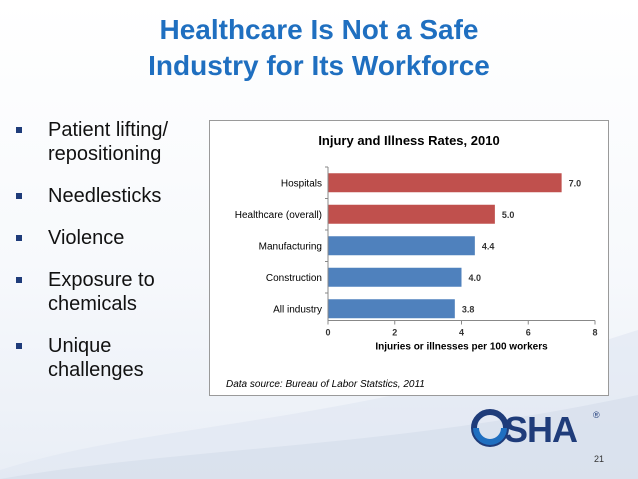 This screenshot has height=479, width=638. What do you see at coordinates (461, 347) in the screenshot?
I see `x-axis-label: Injuries or illnesses per 100 workers` at bounding box center [461, 347].